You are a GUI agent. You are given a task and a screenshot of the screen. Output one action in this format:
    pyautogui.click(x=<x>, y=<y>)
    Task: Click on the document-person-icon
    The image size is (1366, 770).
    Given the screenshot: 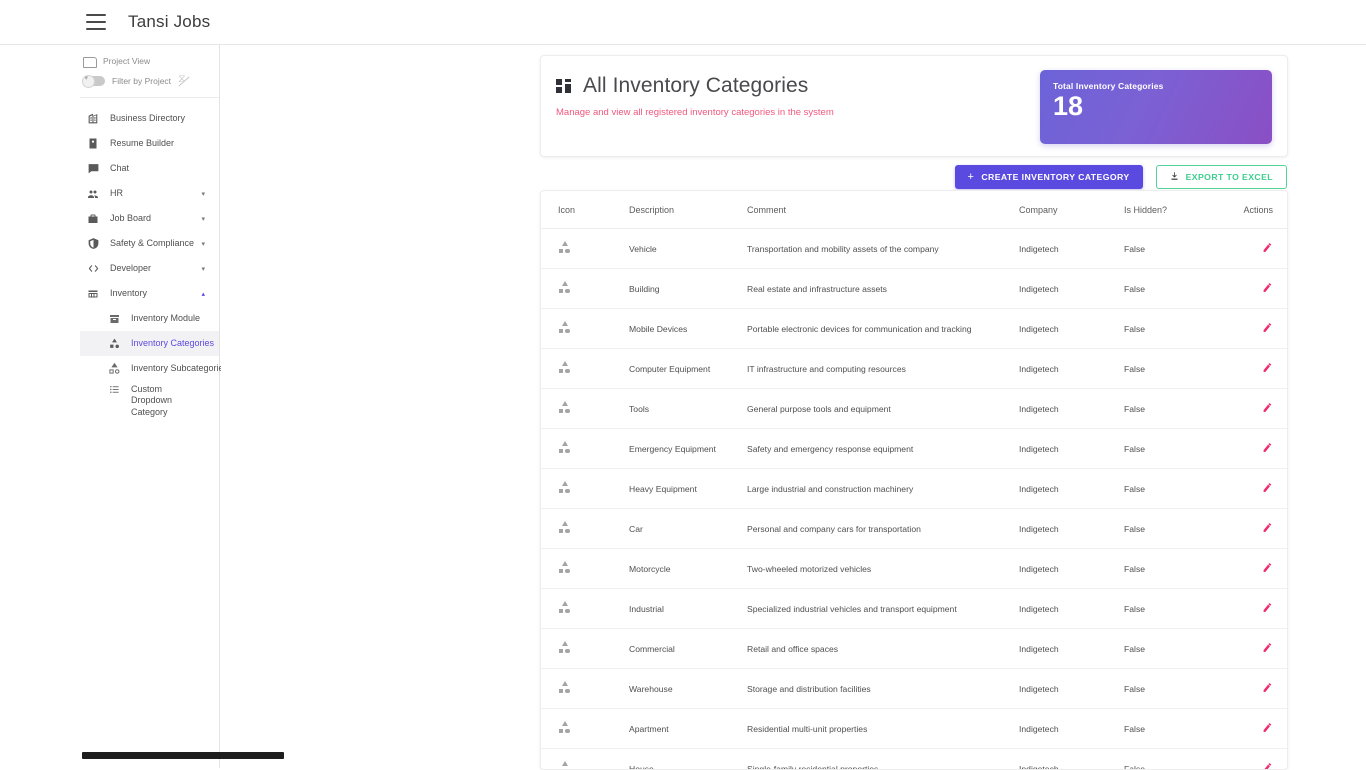 What is the action you would take?
    pyautogui.click(x=93, y=143)
    